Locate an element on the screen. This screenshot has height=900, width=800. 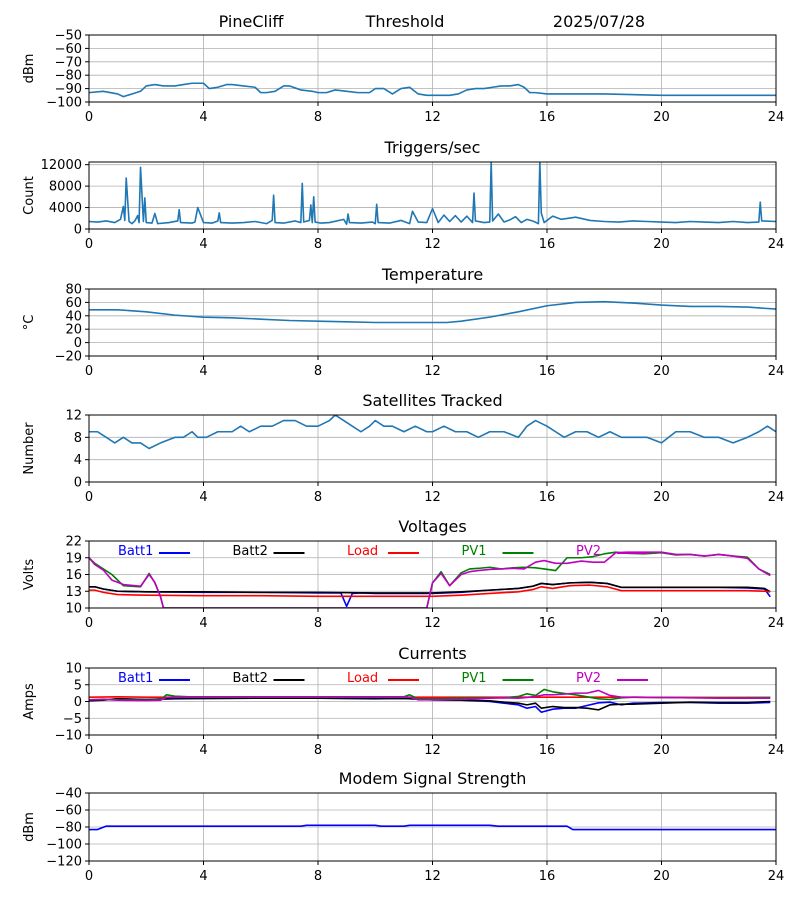
legend-label-batt1: Batt1 is located at coordinates (135, 551).